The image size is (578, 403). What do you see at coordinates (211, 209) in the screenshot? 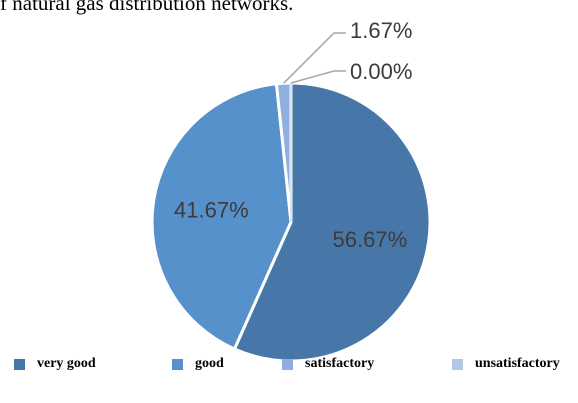
I see `data-label-good: 41.67%` at bounding box center [211, 209].